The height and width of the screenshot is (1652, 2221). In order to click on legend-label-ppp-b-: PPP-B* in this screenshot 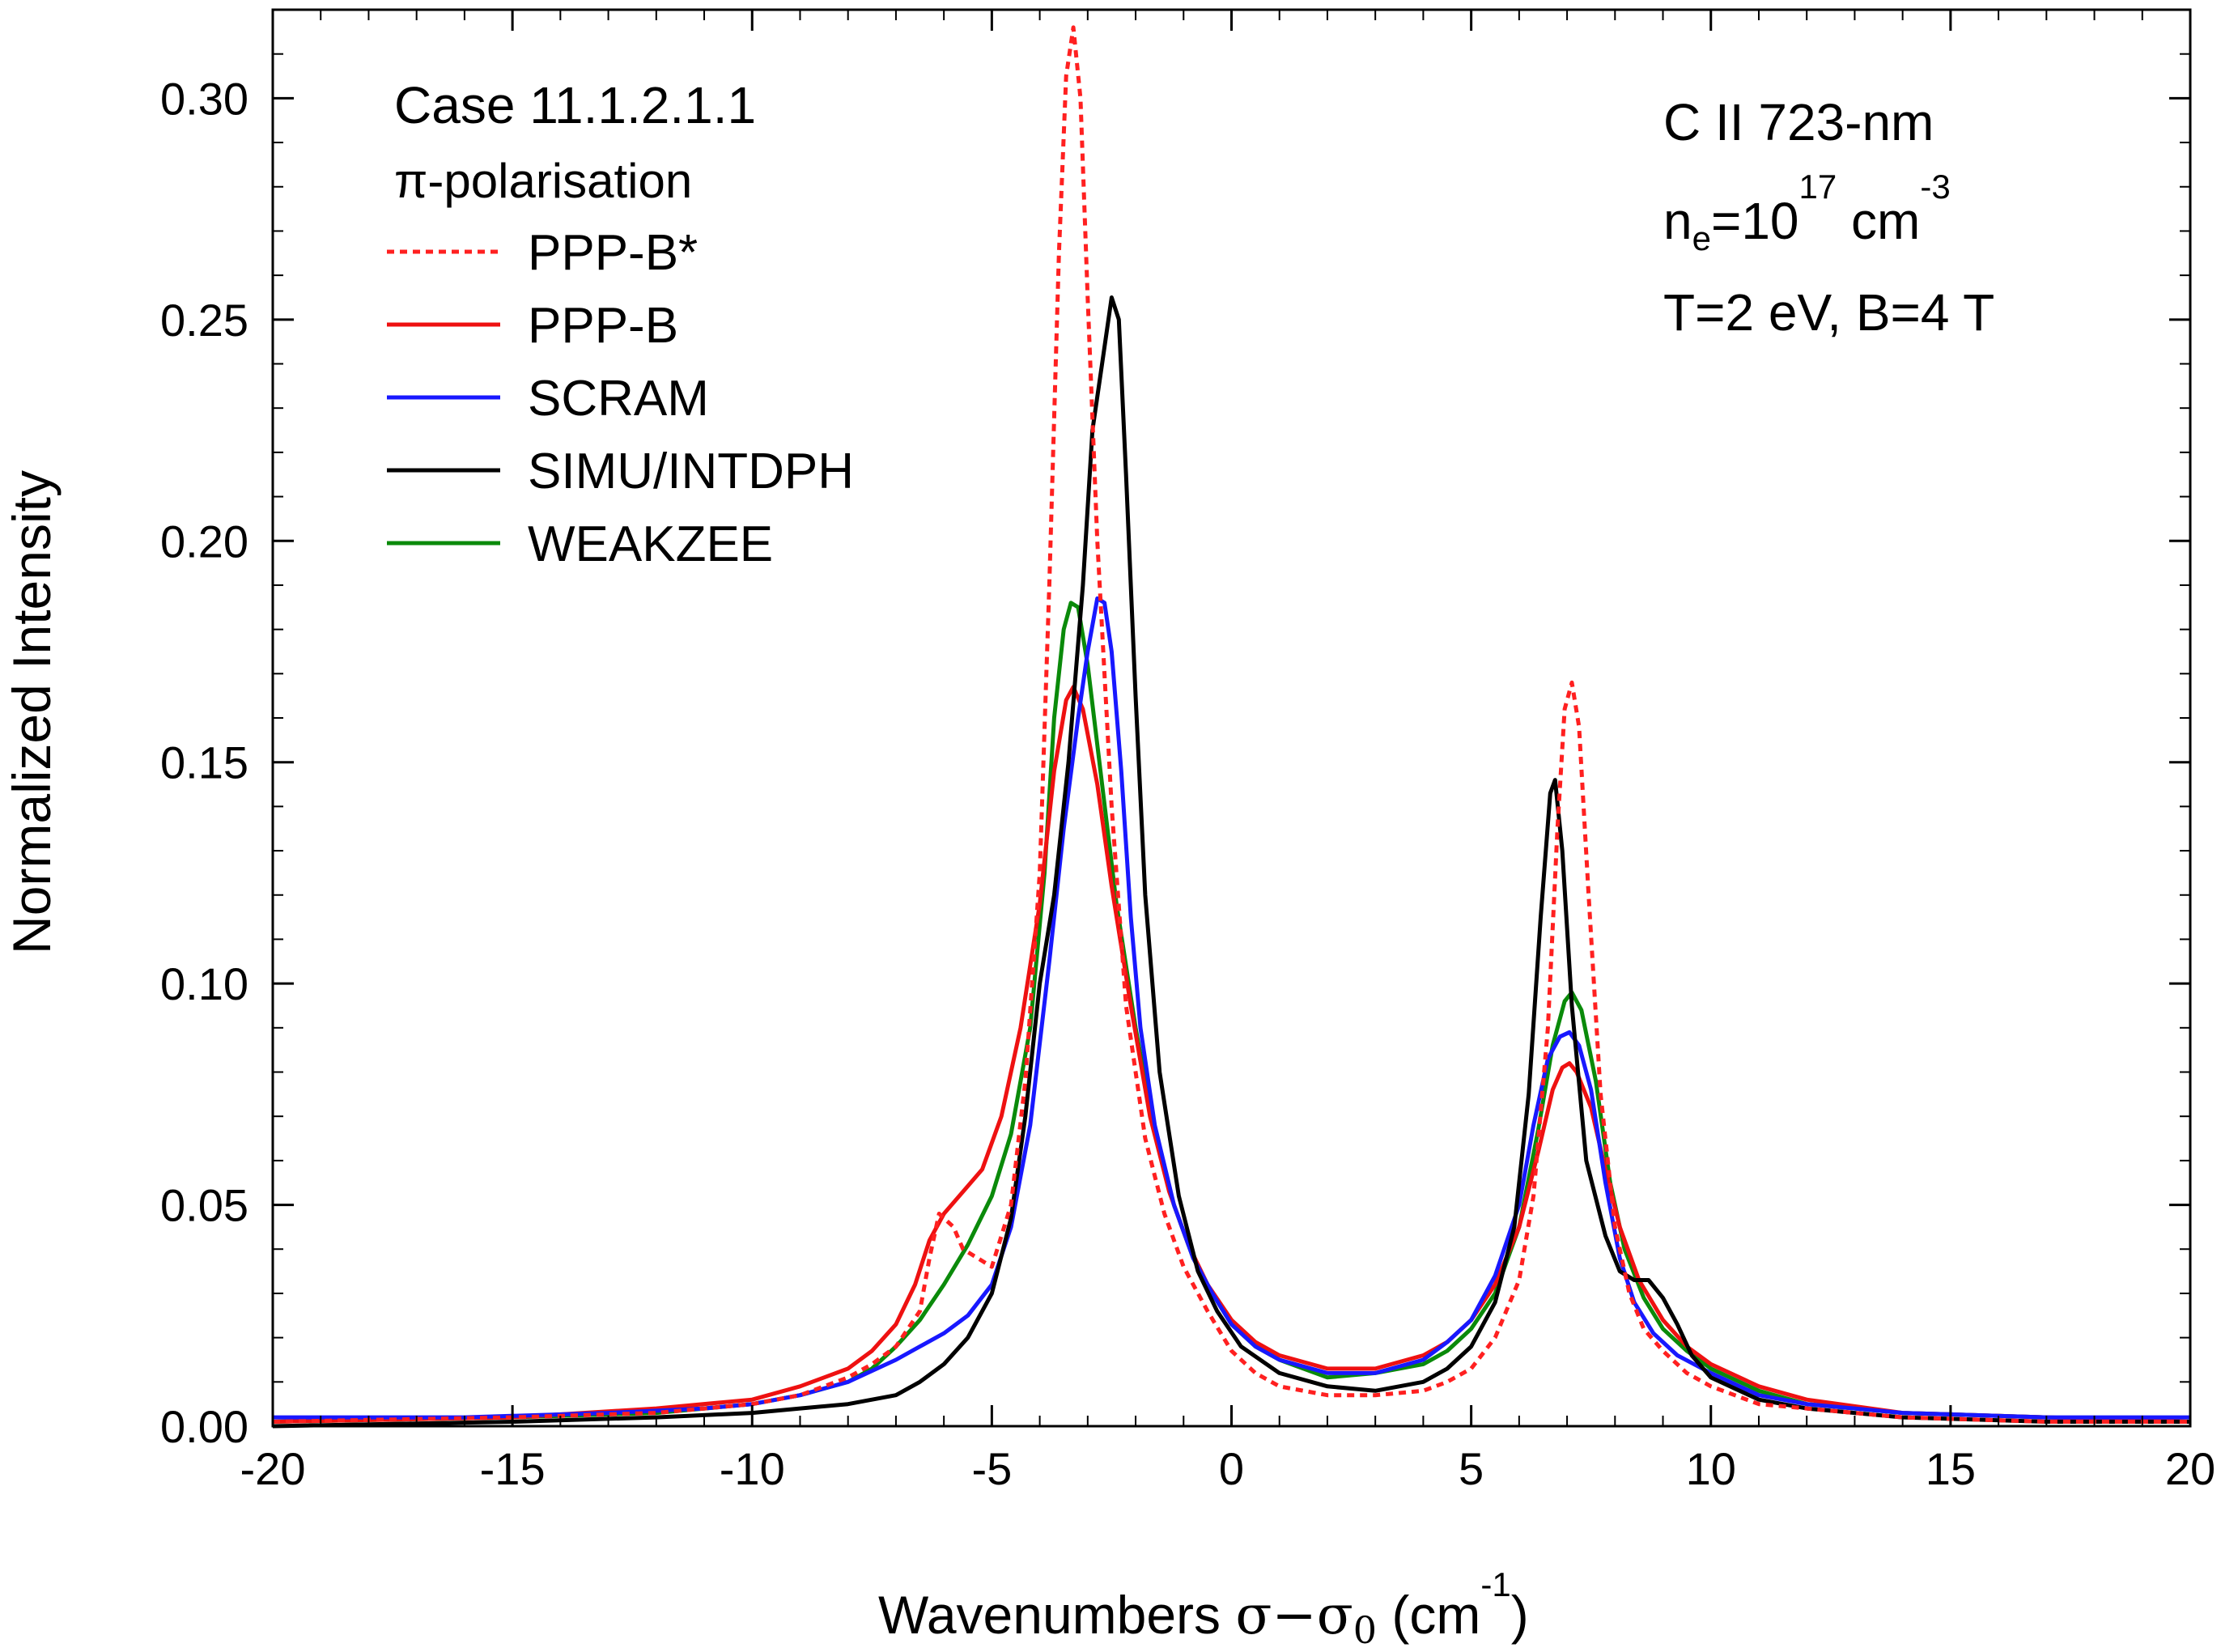, I will do `click(613, 253)`.